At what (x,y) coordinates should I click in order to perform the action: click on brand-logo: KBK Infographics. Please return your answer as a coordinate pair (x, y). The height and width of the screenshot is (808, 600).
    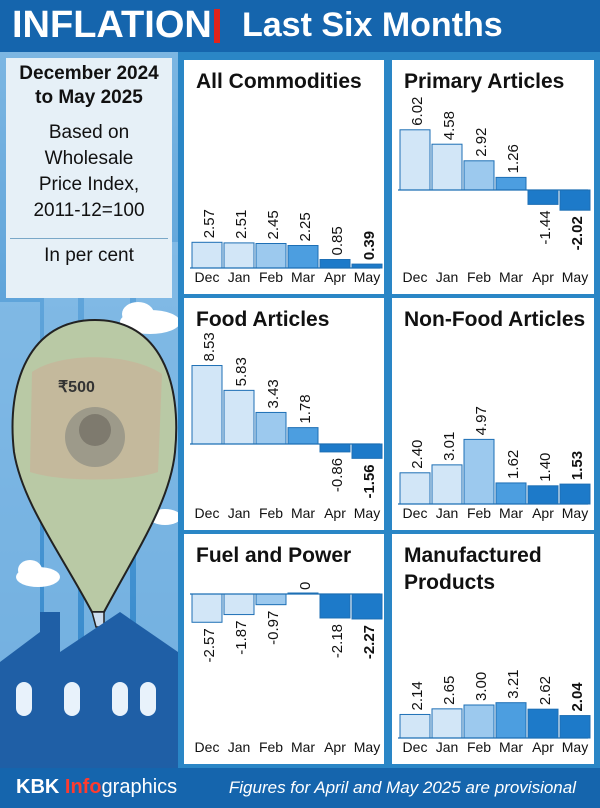
    Looking at the image, I should click on (96, 787).